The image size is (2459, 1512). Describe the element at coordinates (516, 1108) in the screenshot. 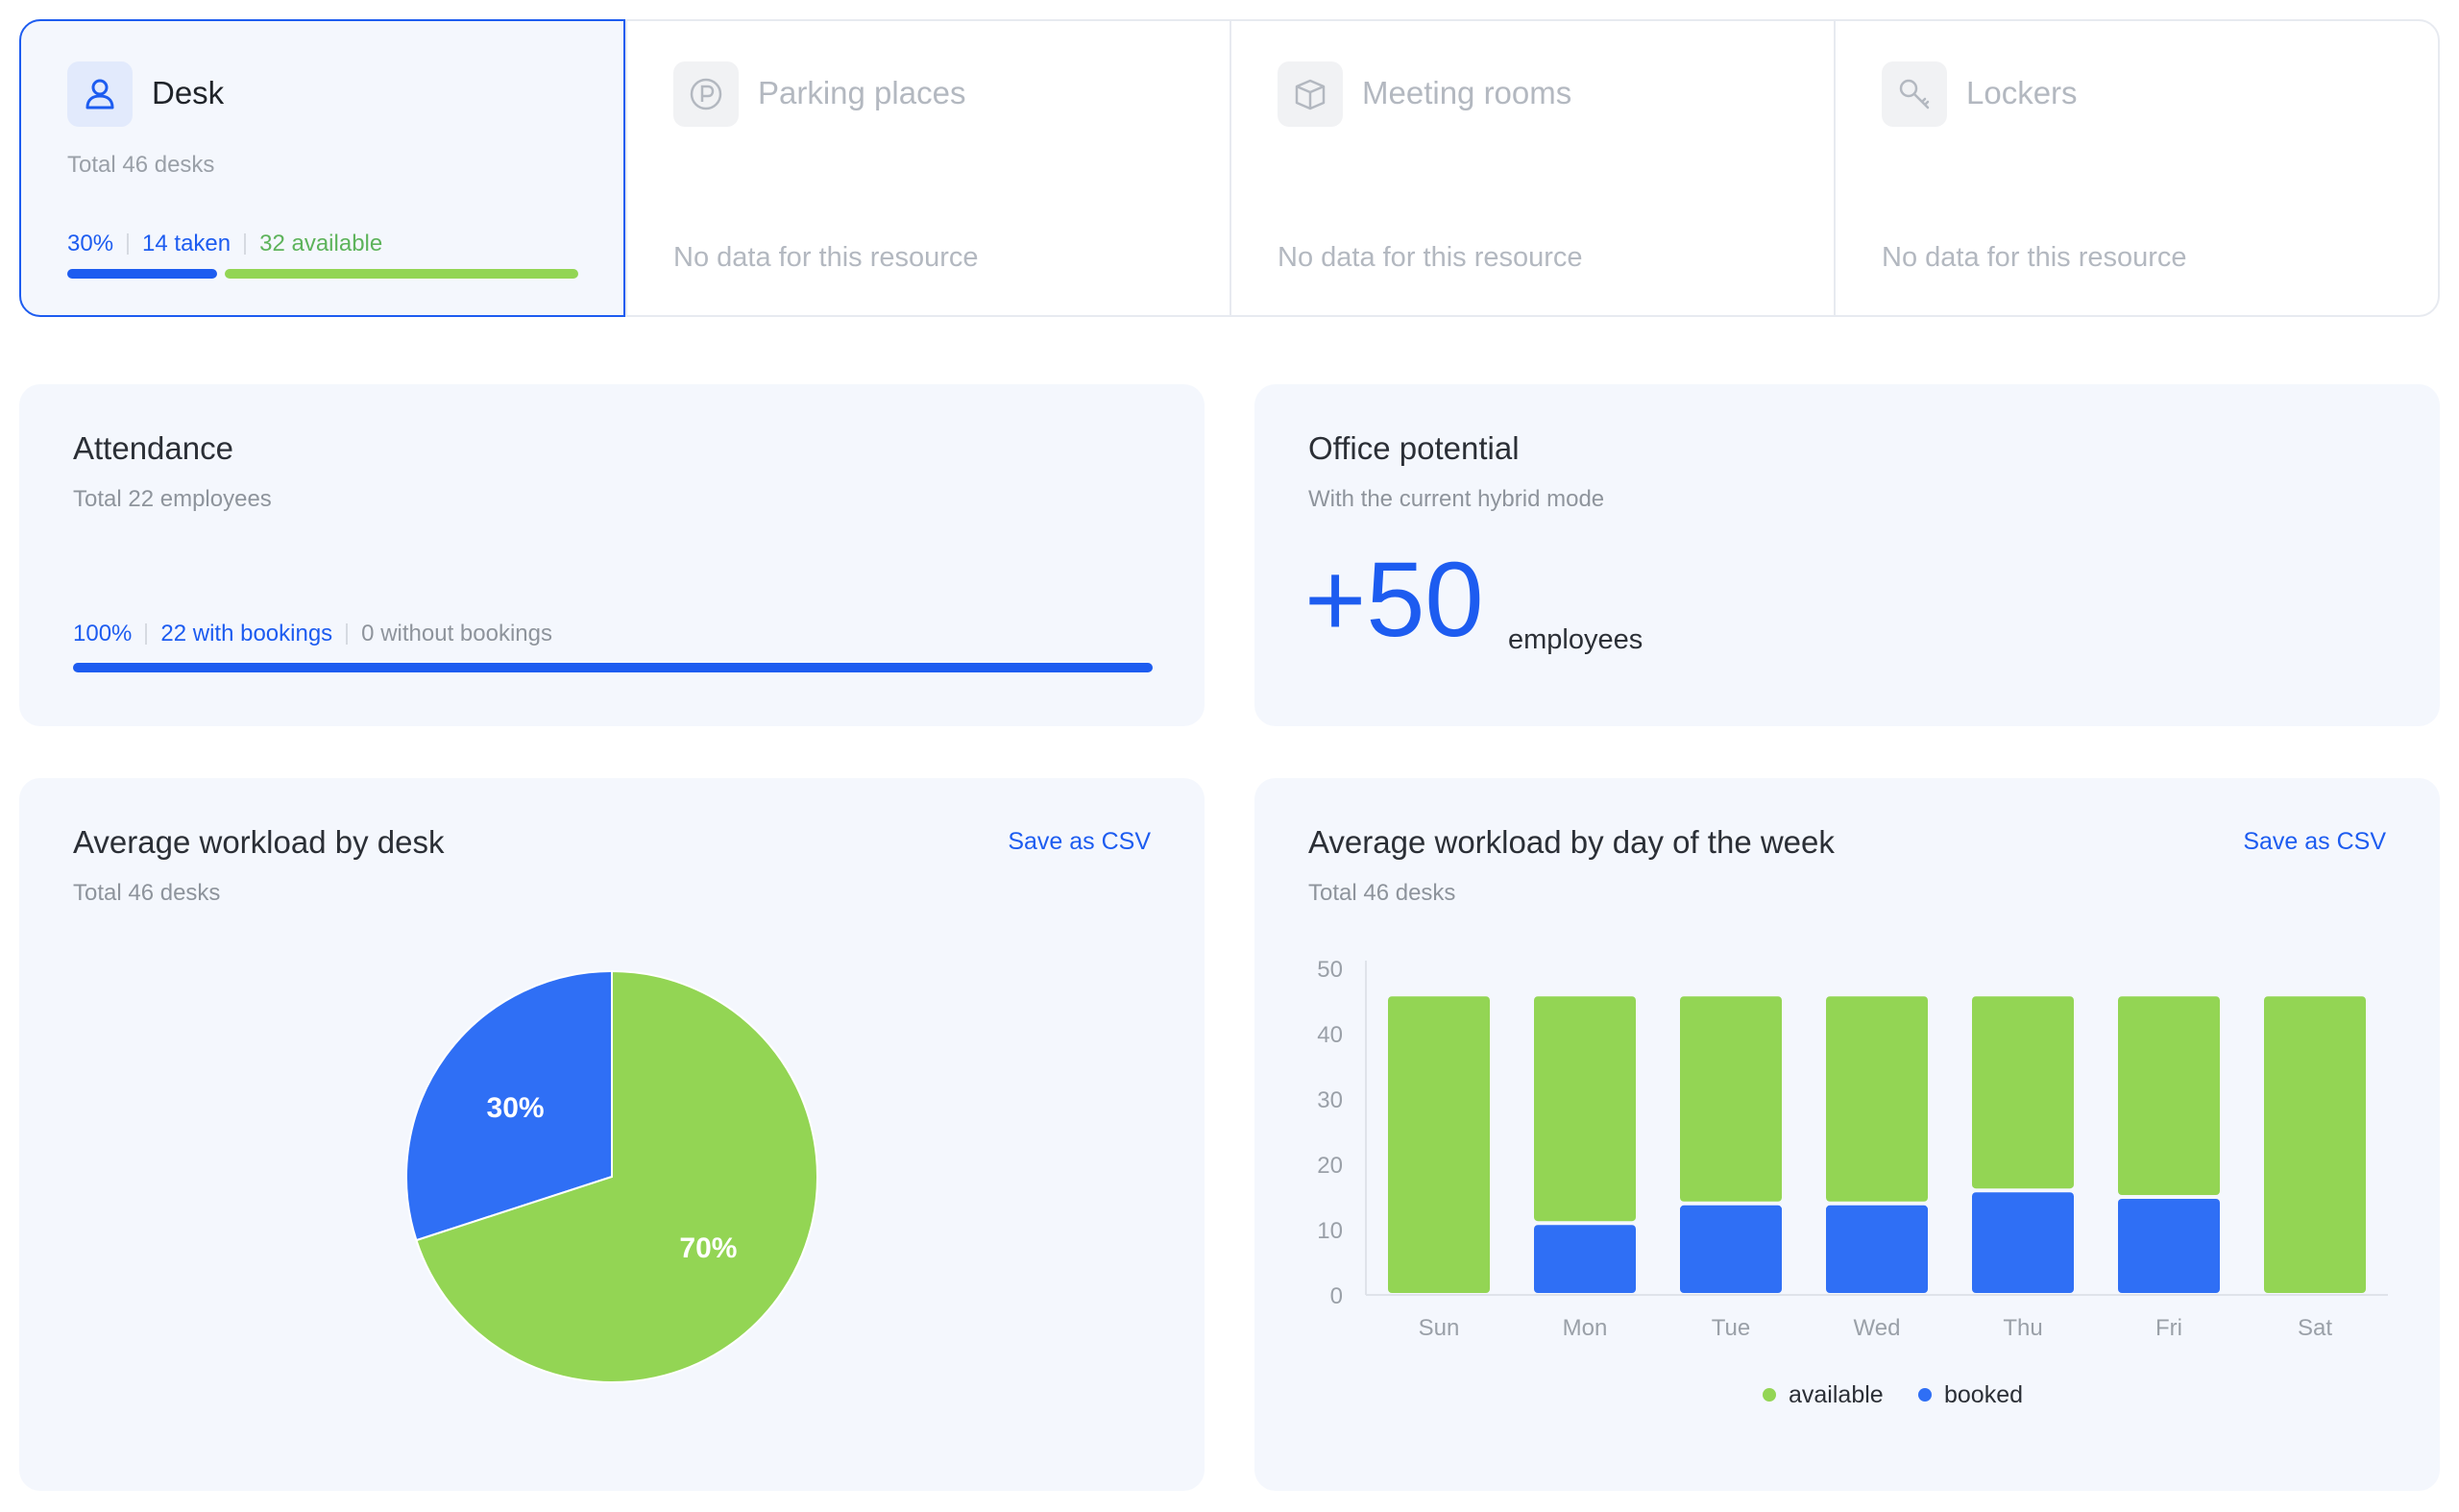

I see `pie-data-label: 30%` at that location.